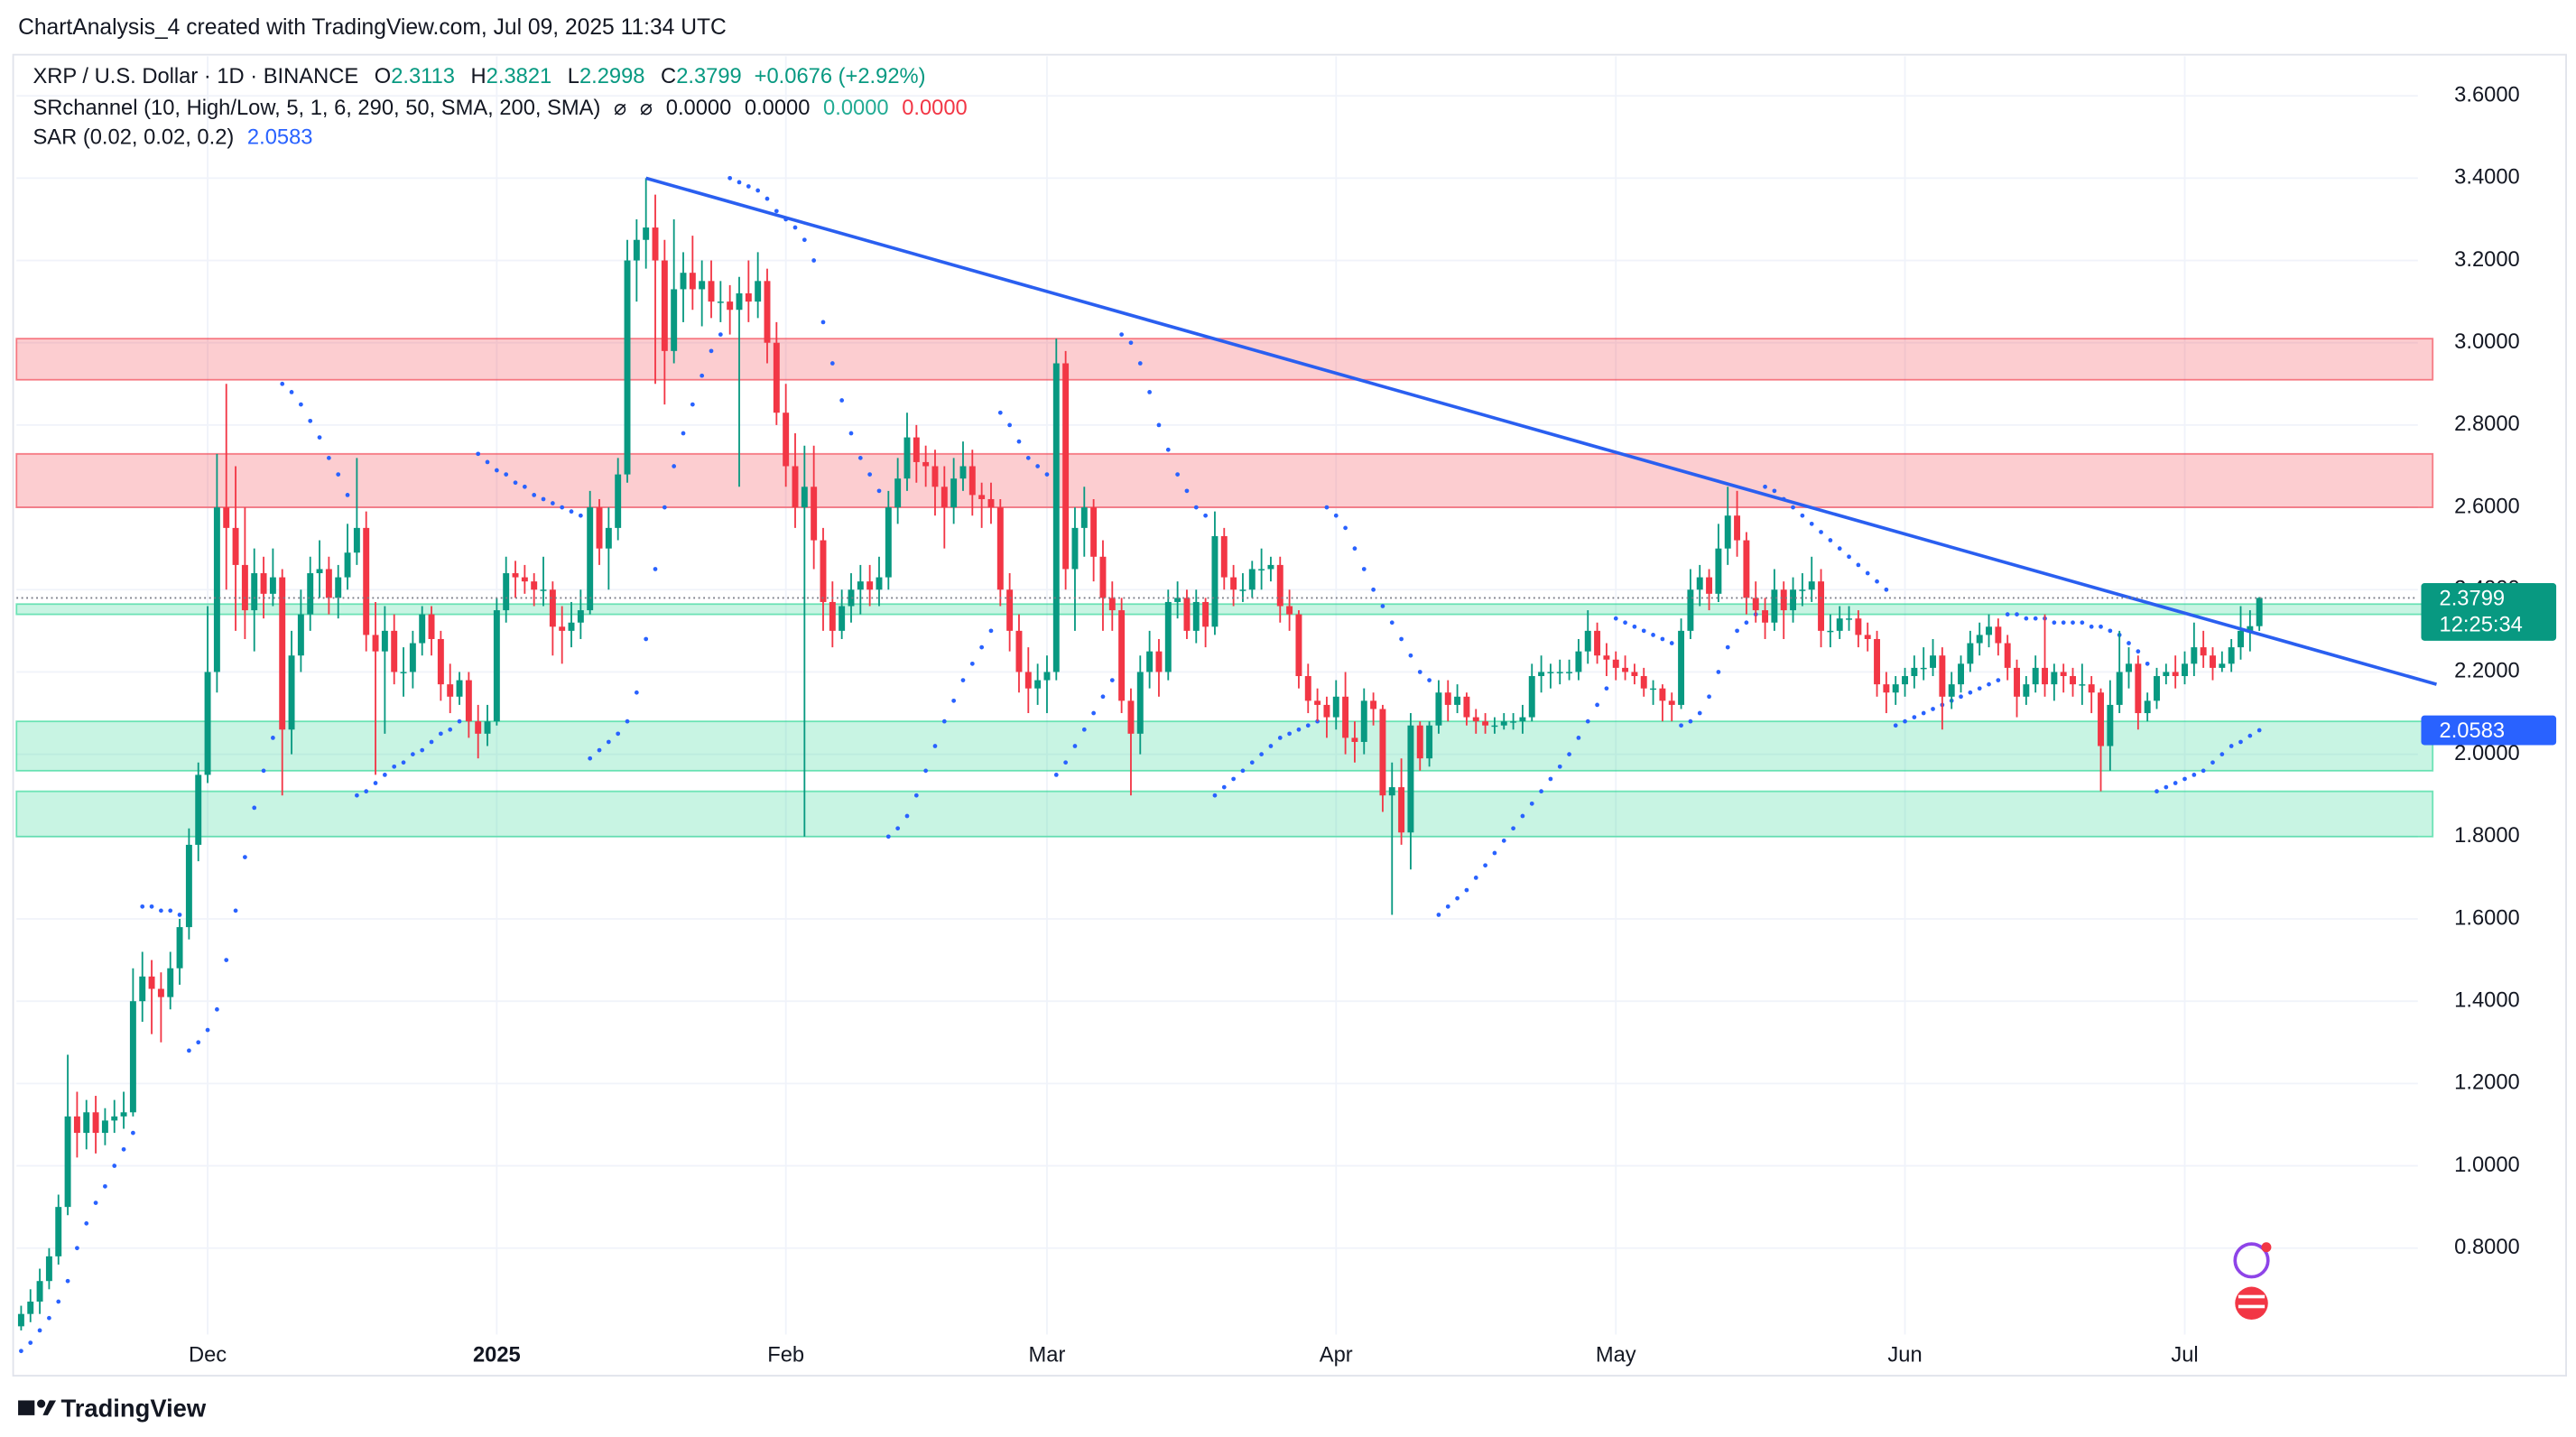 This screenshot has height=1437, width=2576. What do you see at coordinates (699, 108) in the screenshot?
I see `indicator-value: 0.0000` at bounding box center [699, 108].